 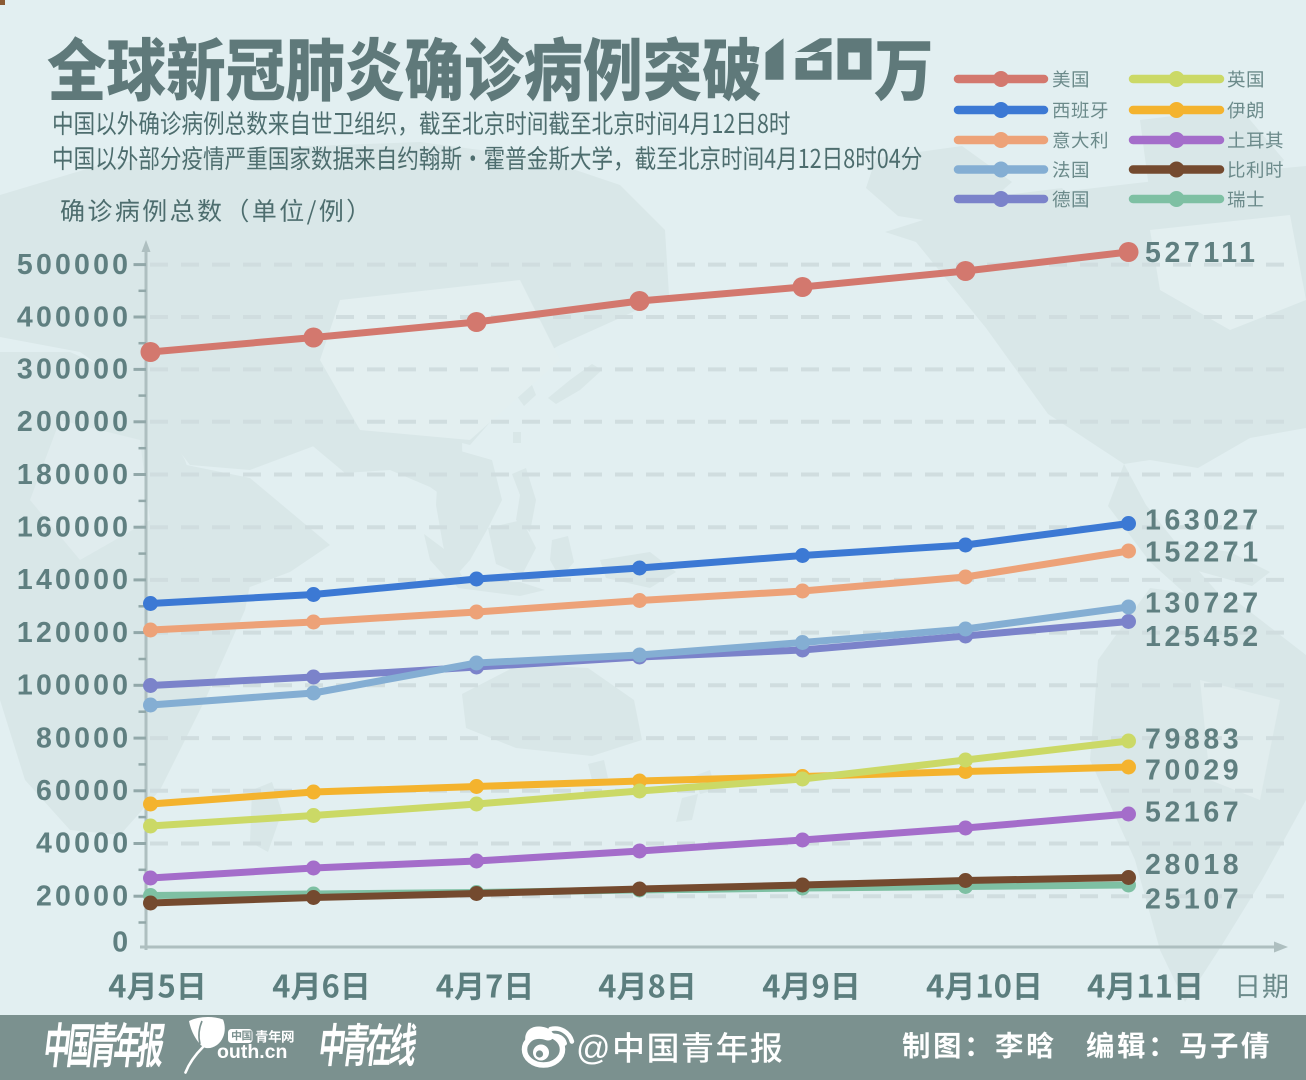 I want to click on svg-text: 180000, so click(x=74, y=475).